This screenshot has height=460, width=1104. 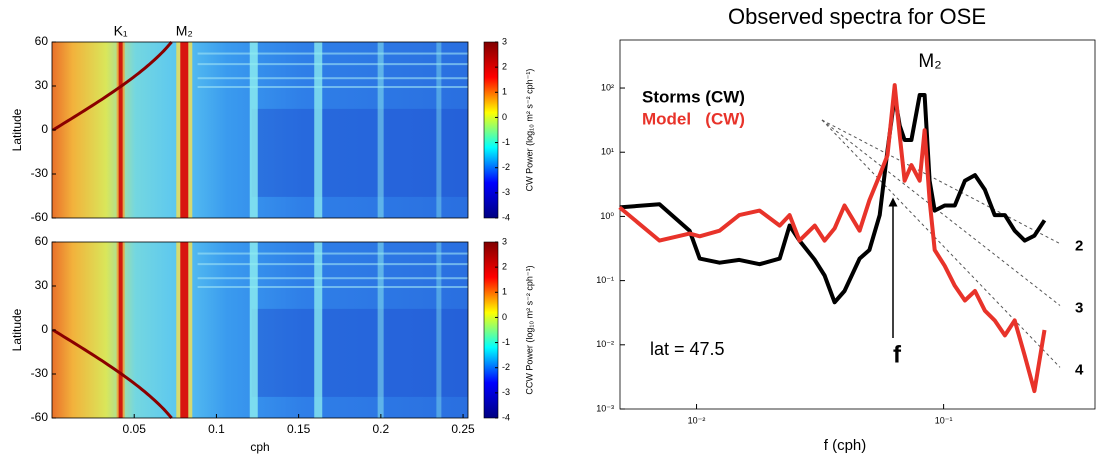 What do you see at coordinates (1079, 307) in the screenshot?
I see `slope-label: 3` at bounding box center [1079, 307].